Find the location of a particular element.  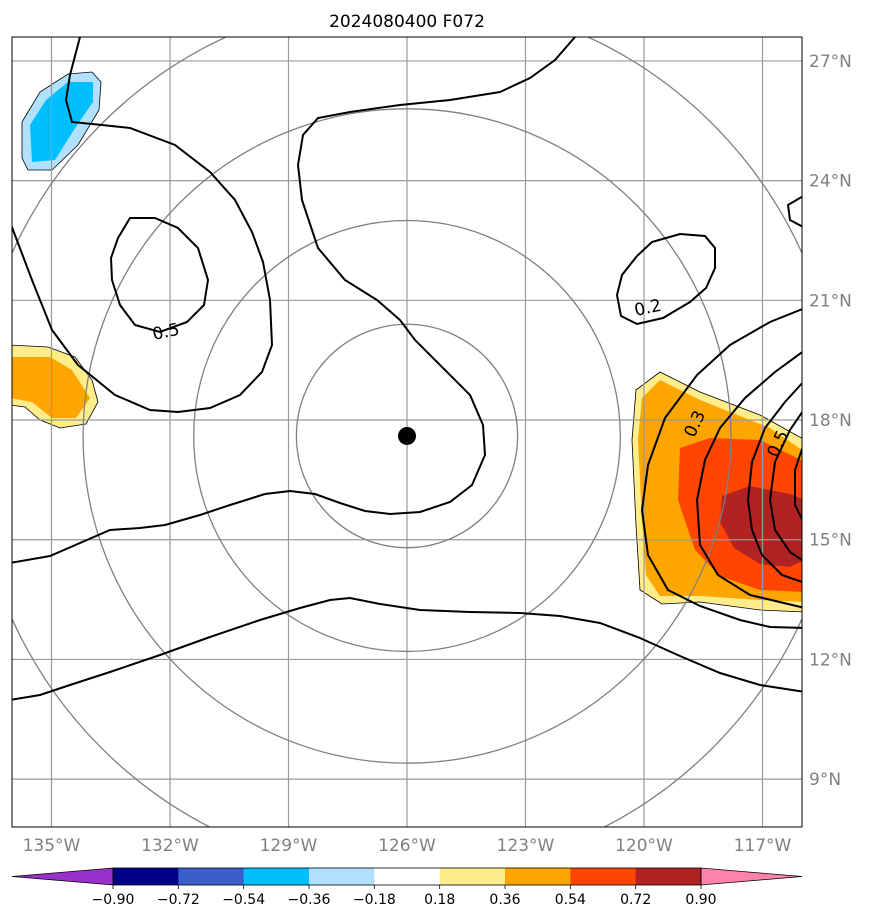

x-tick-label: 123°W is located at coordinates (526, 846).